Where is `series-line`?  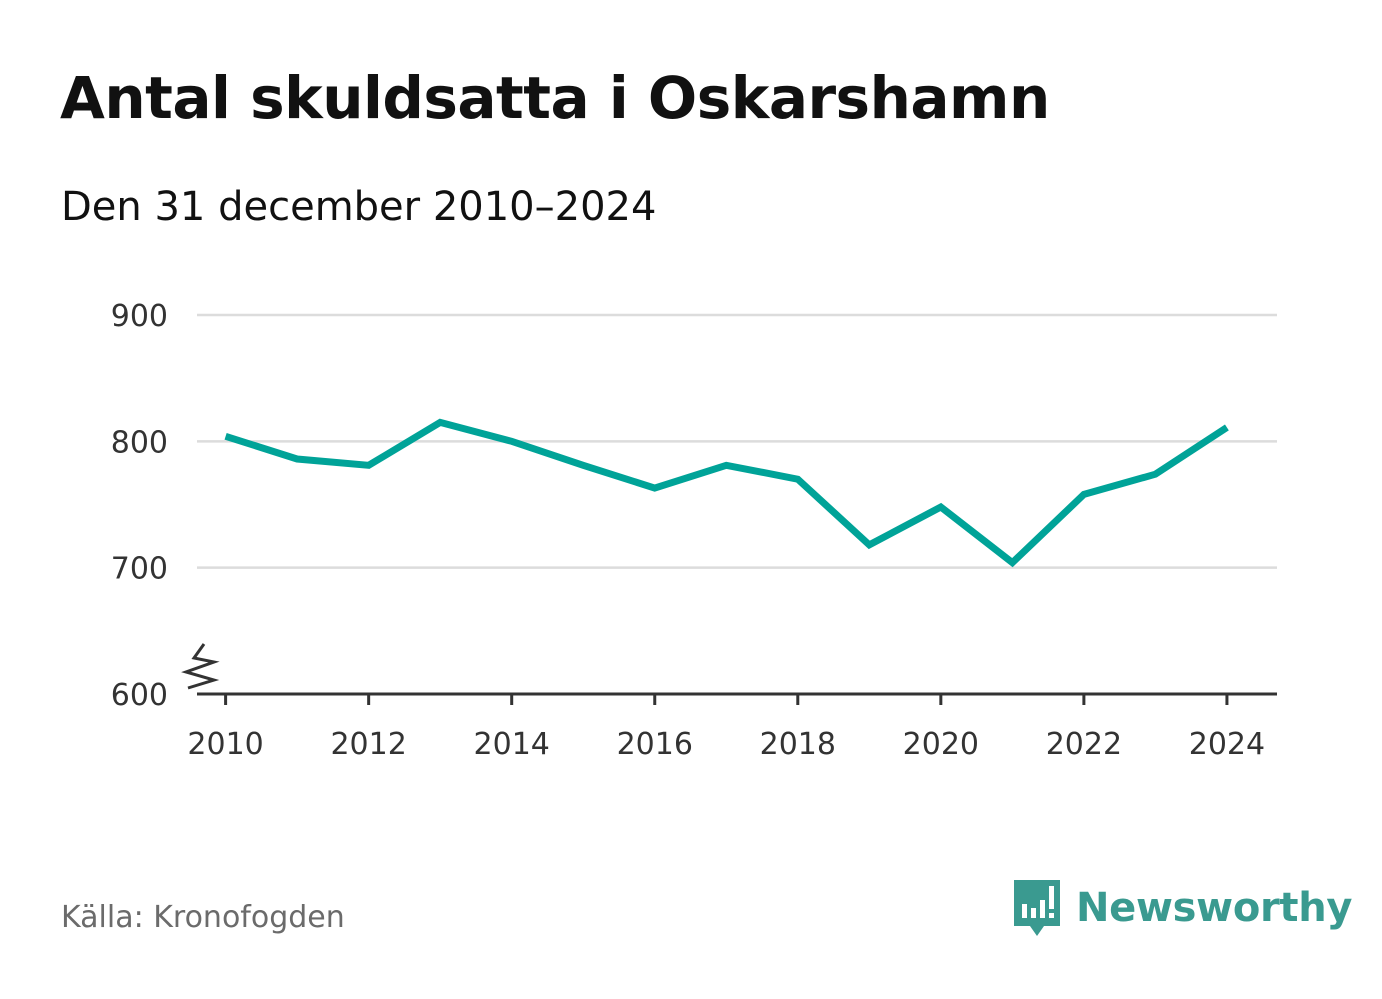
series-line is located at coordinates (726, 493).